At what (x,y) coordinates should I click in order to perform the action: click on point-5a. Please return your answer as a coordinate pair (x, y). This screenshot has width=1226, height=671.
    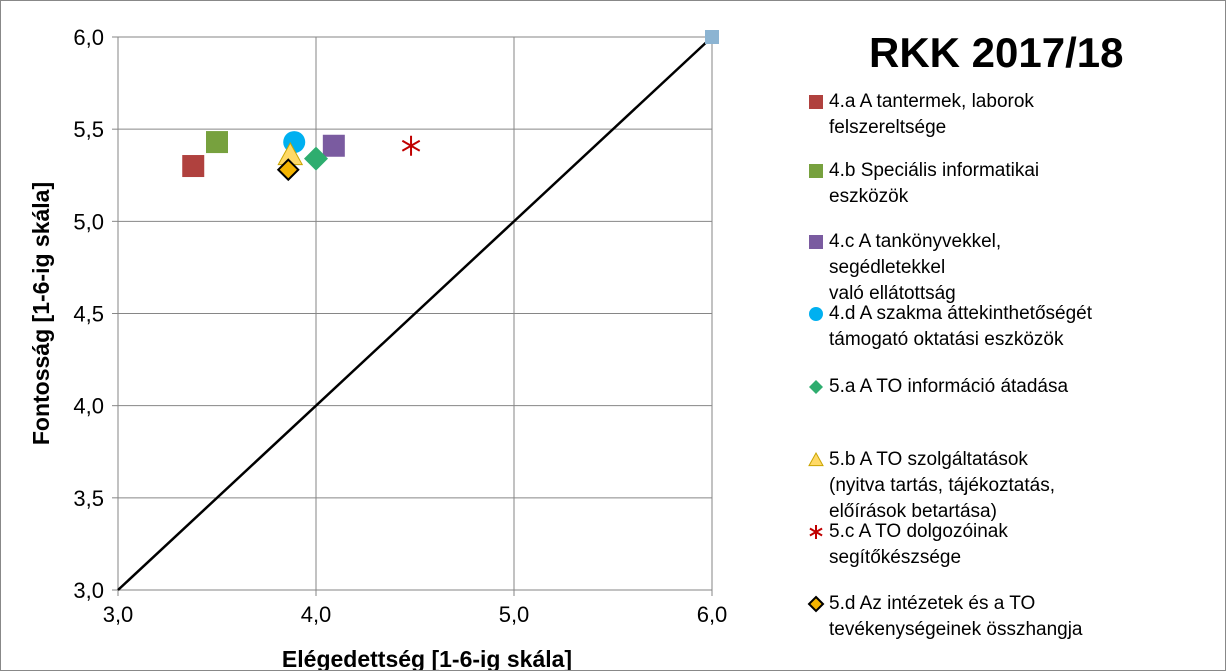
    Looking at the image, I should click on (316, 158).